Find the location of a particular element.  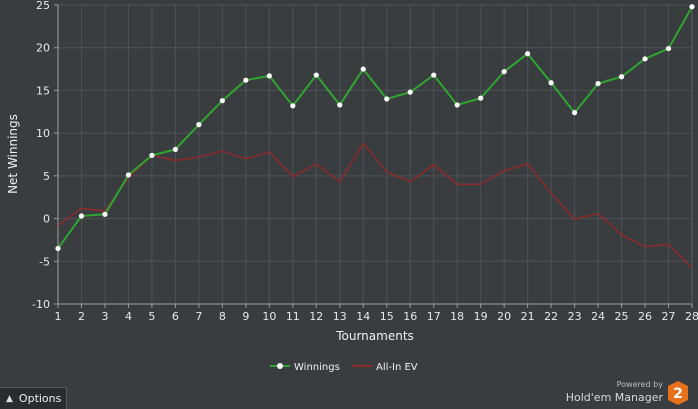

legend-item-all-in-ev: All-In EV is located at coordinates (385, 367).